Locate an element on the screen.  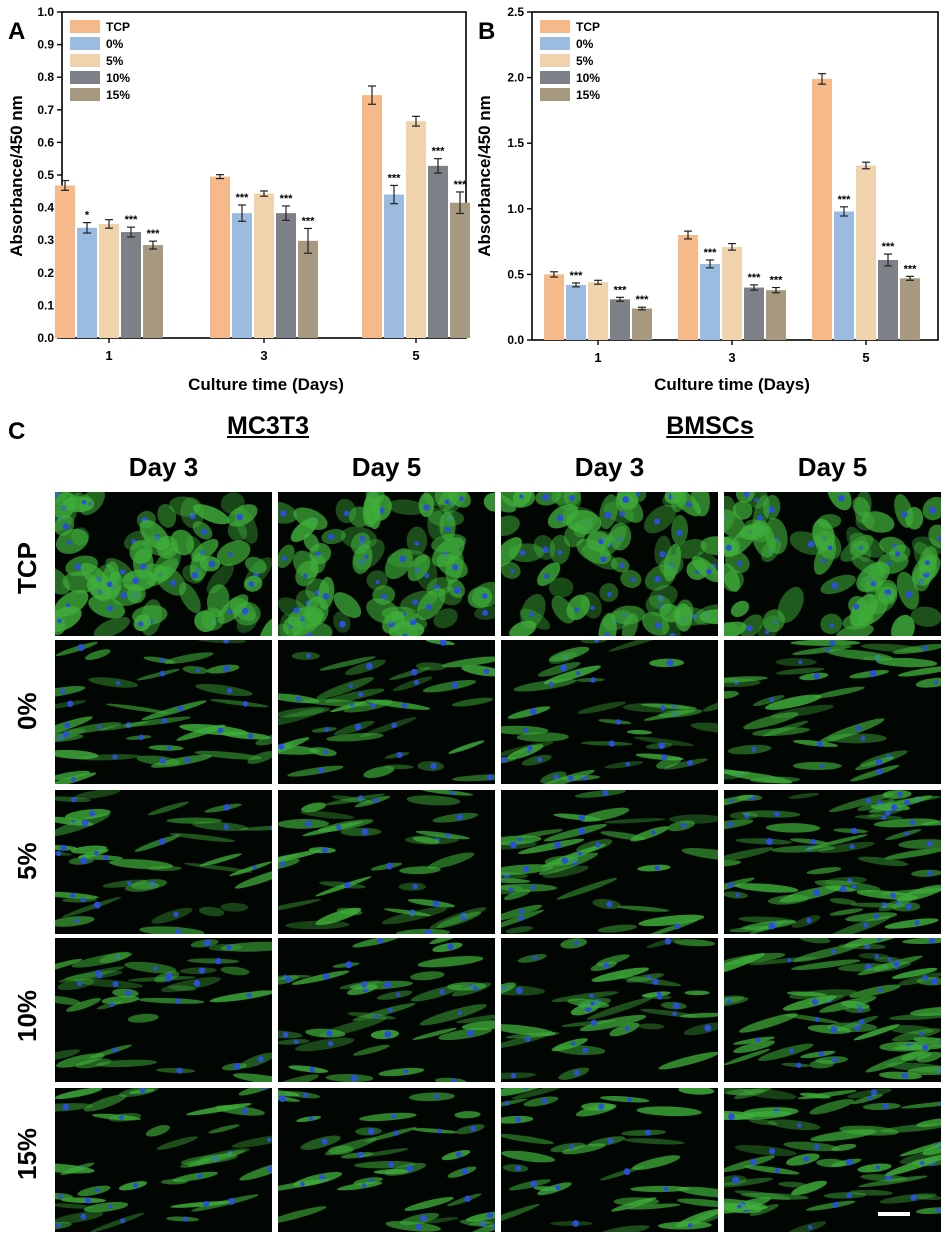
chart-a-legend-swatch is located at coordinates (85, 60).